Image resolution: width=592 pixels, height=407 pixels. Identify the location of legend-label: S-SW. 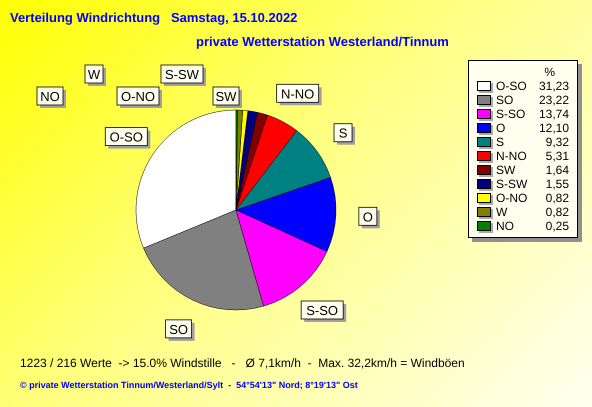
(512, 184).